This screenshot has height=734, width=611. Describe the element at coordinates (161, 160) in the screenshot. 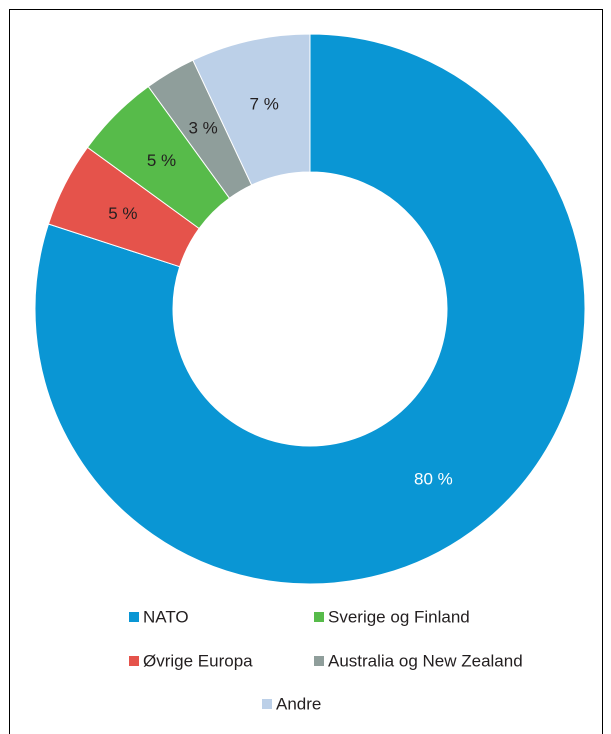

I see `data-label-sverige-og-finland: 5 %` at that location.